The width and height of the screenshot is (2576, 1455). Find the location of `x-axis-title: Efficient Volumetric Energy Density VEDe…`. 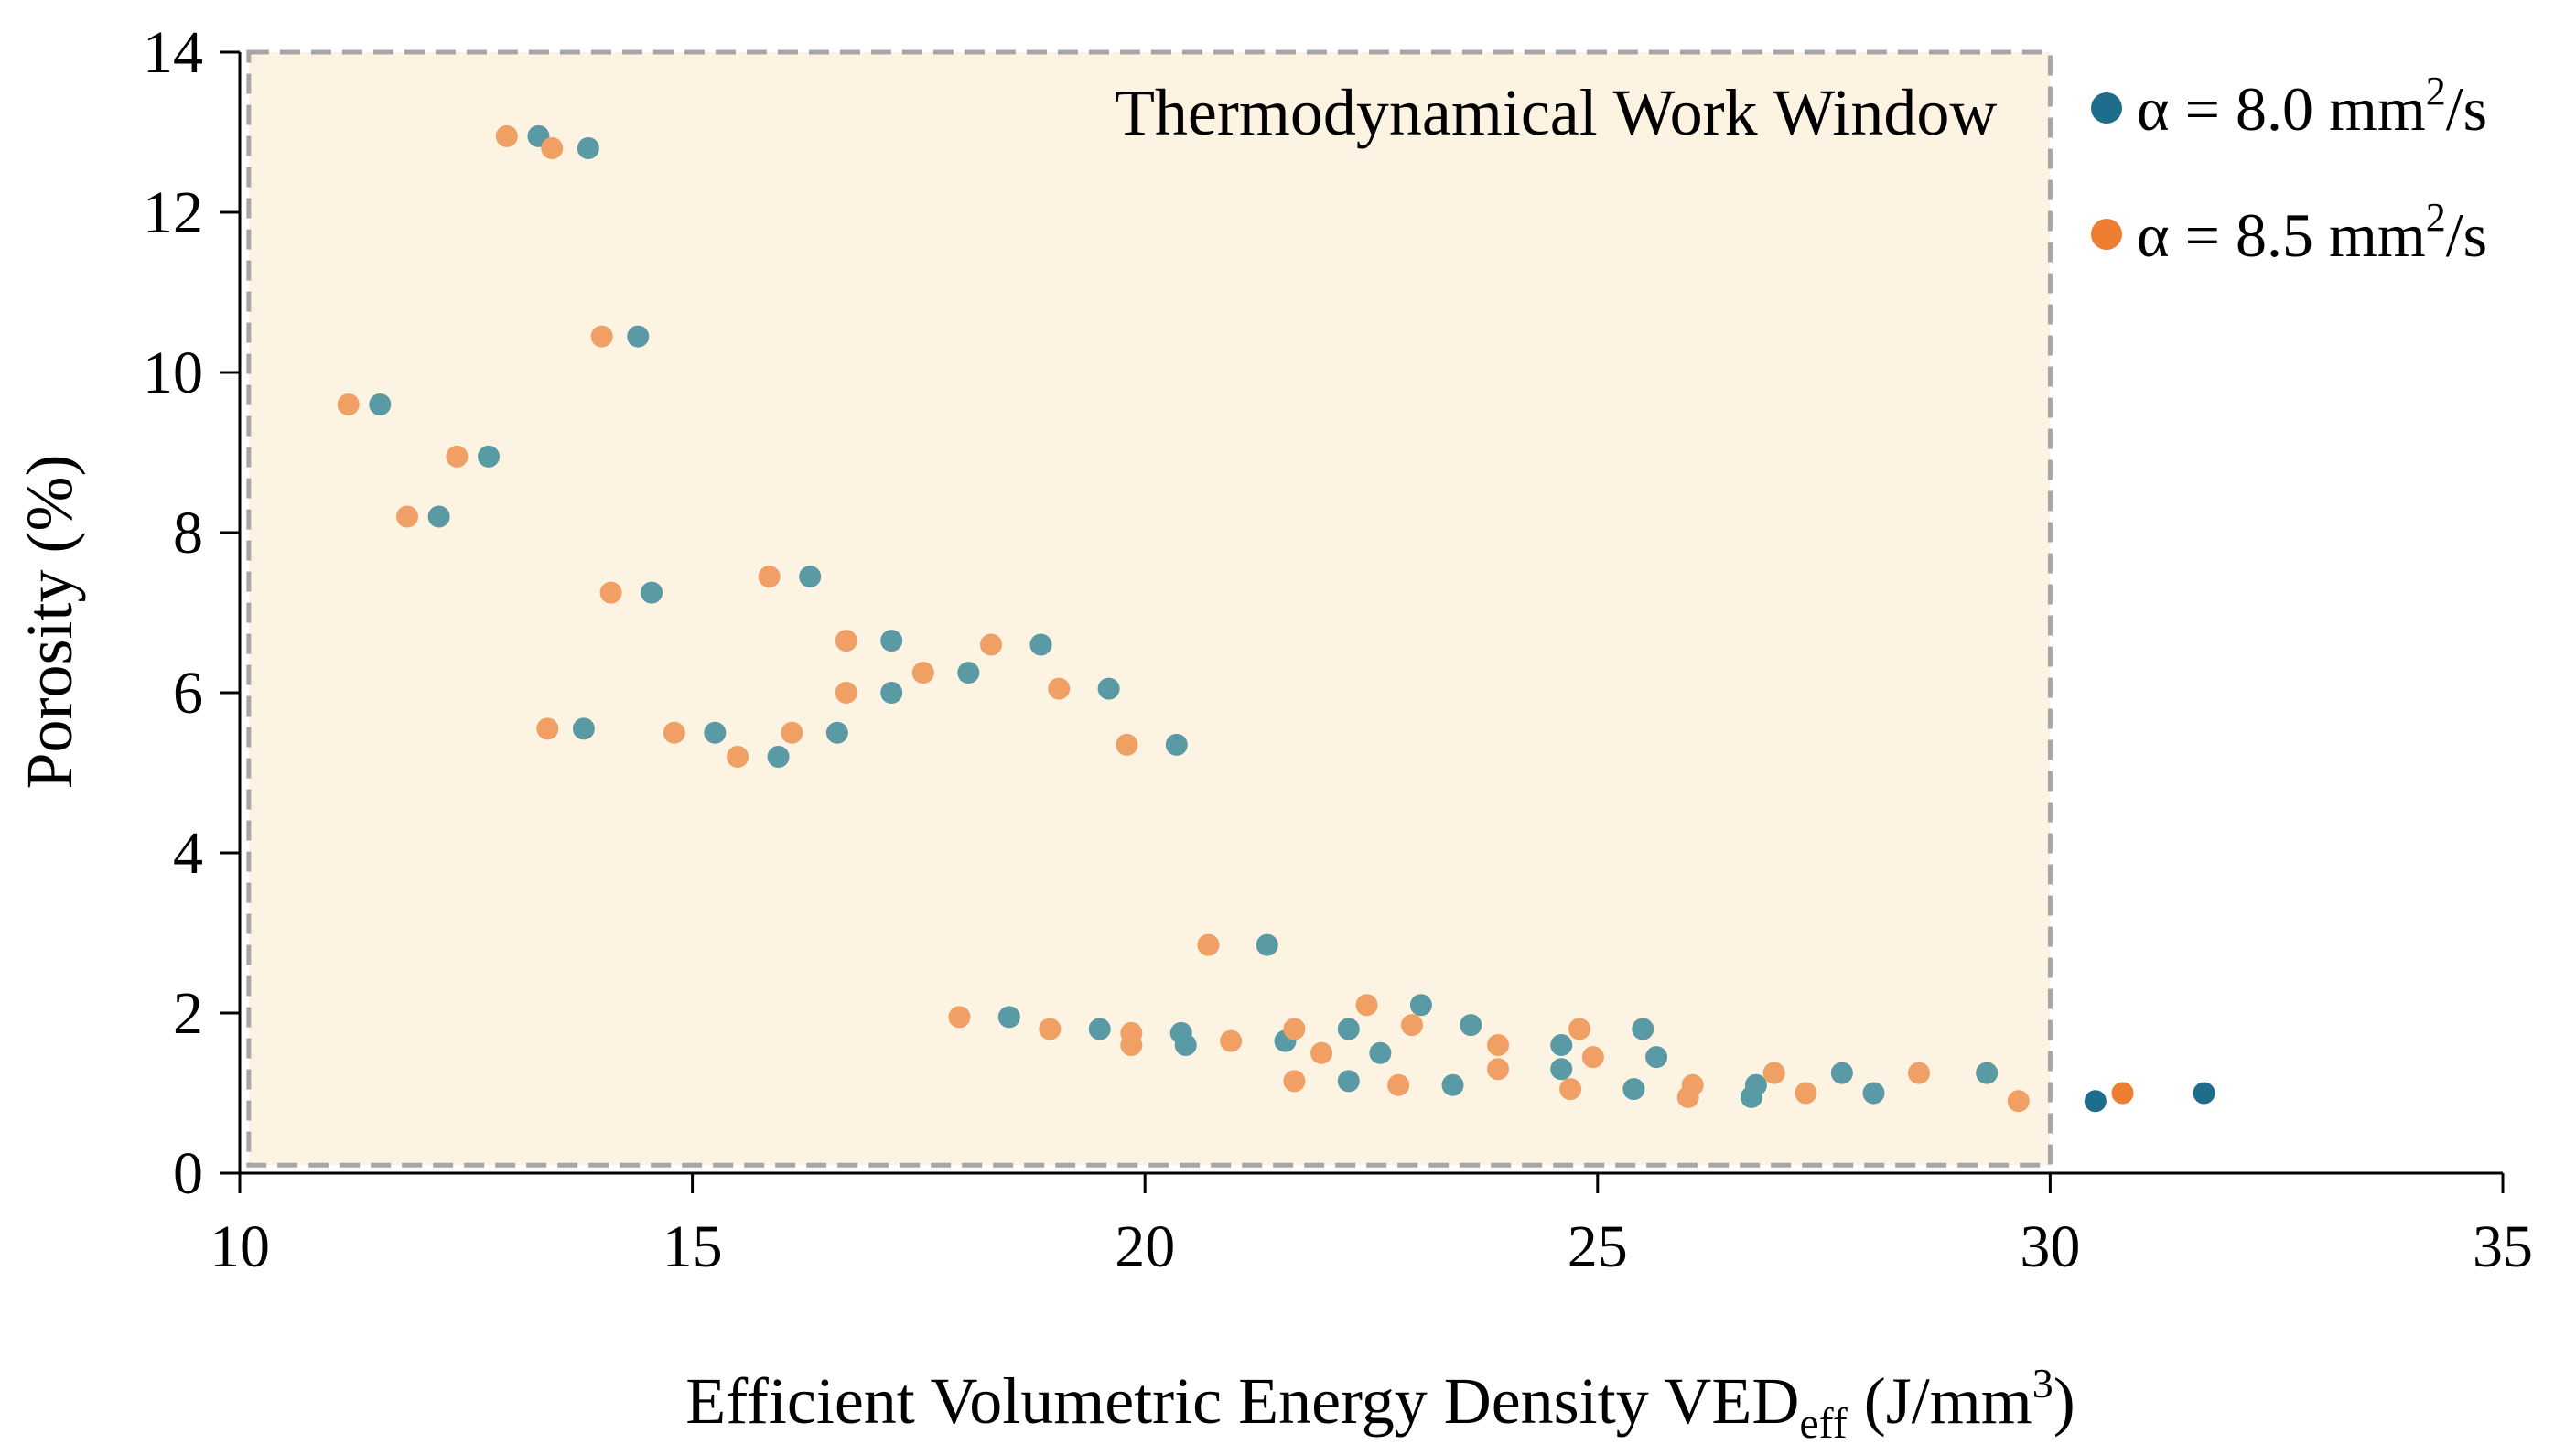

x-axis-title: Efficient Volumetric Energy Density VEDe… is located at coordinates (1380, 1404).